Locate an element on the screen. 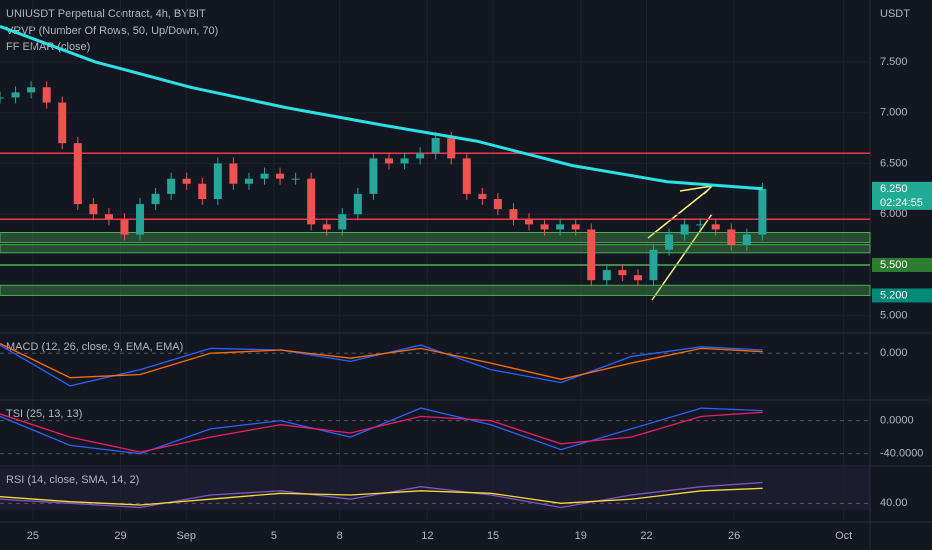 The height and width of the screenshot is (550, 932). x-tick-label: 22 is located at coordinates (646, 536).